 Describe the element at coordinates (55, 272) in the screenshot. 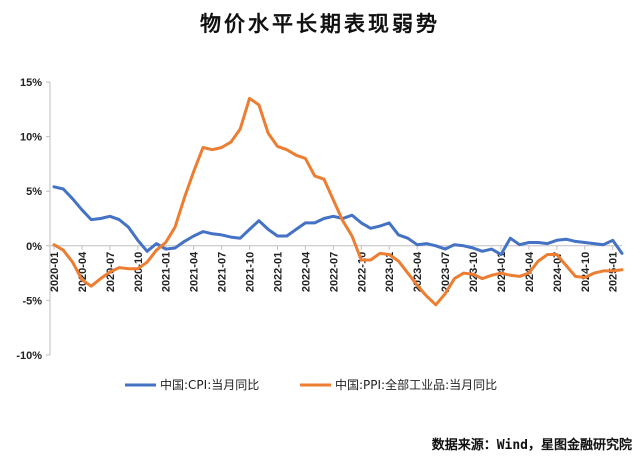

I see `x-tick-label: 2020-01` at that location.